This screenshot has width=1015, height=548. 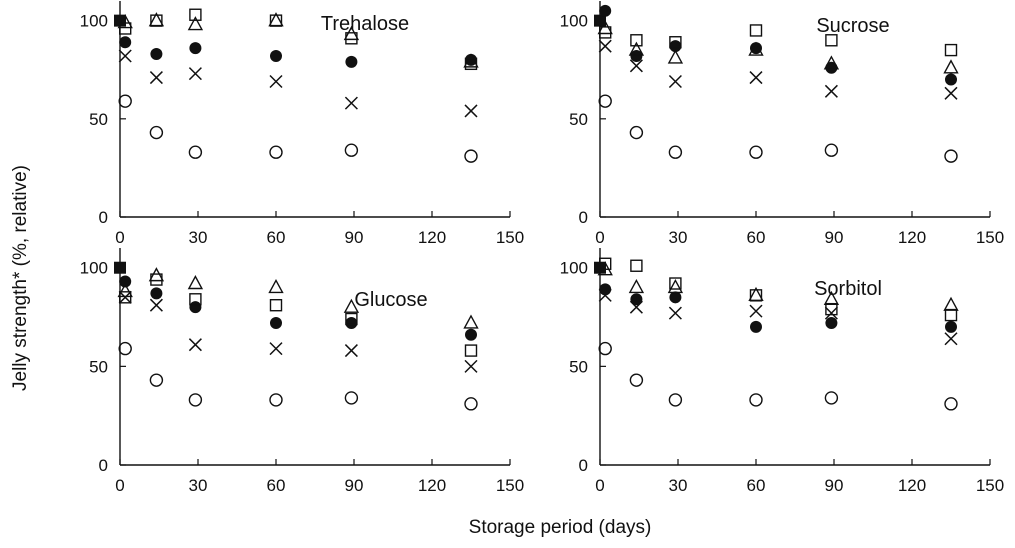 I want to click on series-filled-square, so click(x=600, y=20).